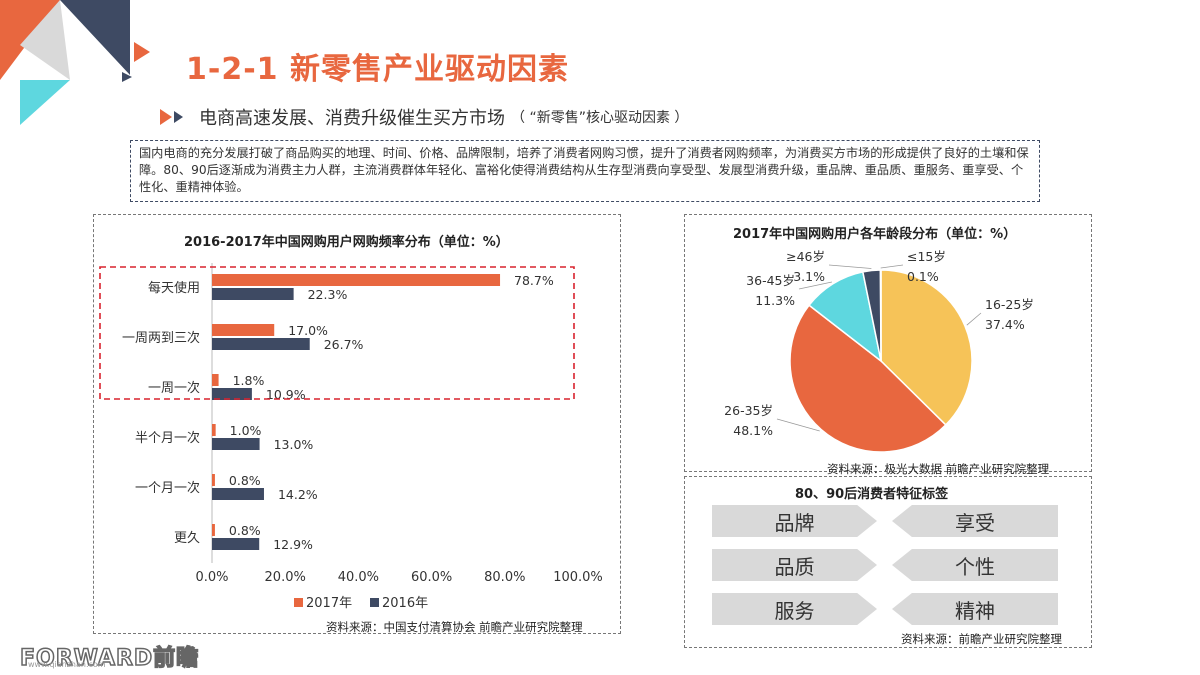  I want to click on highlight-box, so click(337, 333).